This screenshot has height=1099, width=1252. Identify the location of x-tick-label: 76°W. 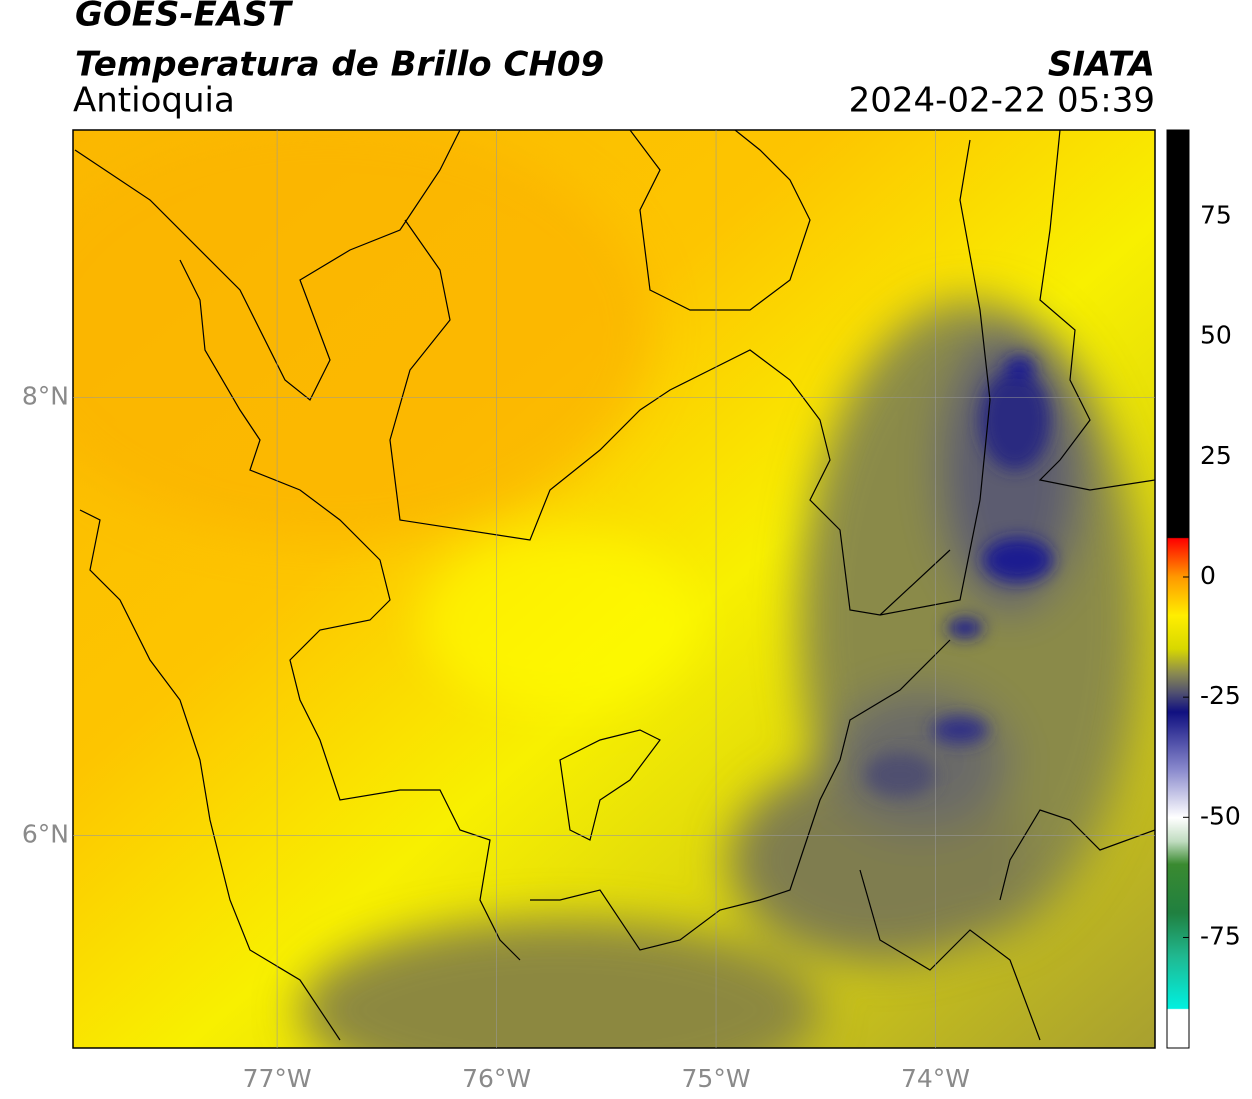
(496, 1078).